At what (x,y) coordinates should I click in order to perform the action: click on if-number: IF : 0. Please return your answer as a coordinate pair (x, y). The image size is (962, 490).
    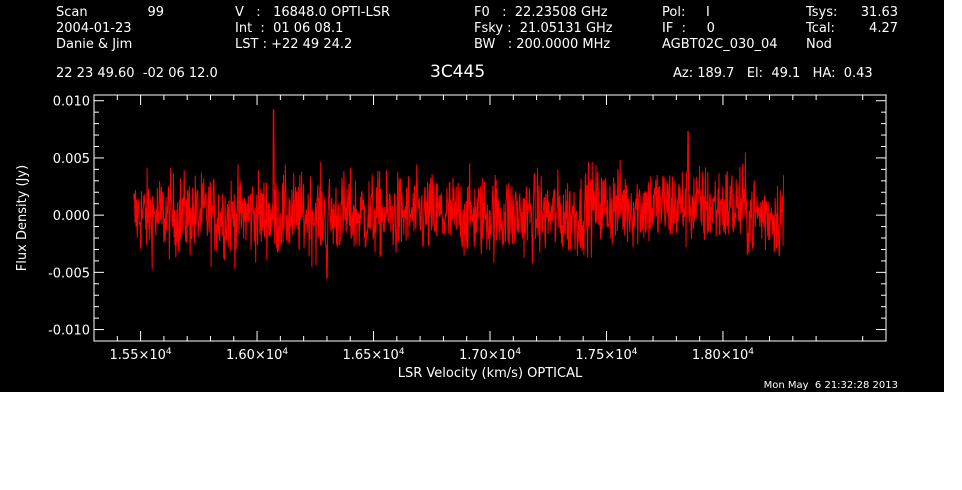
    Looking at the image, I should click on (688, 28).